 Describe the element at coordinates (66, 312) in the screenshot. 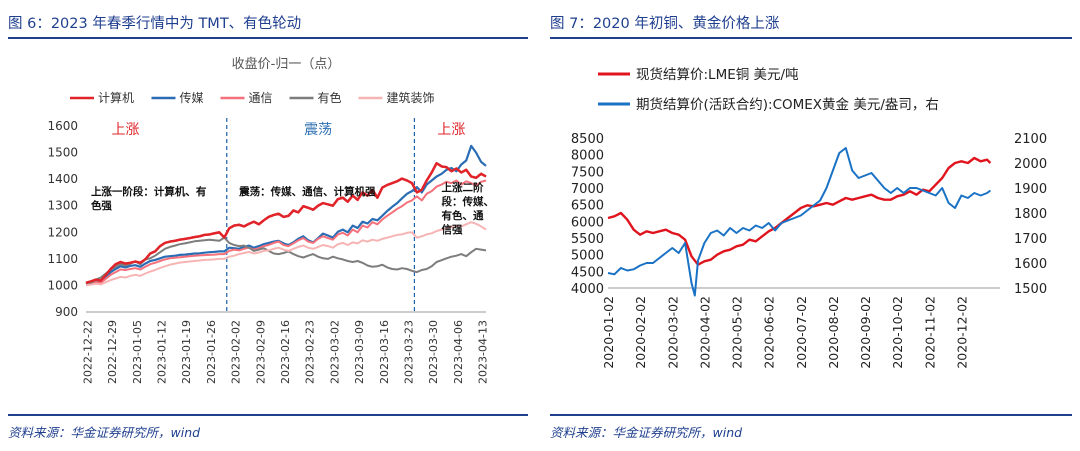

I see `y-tick-label: 900` at that location.